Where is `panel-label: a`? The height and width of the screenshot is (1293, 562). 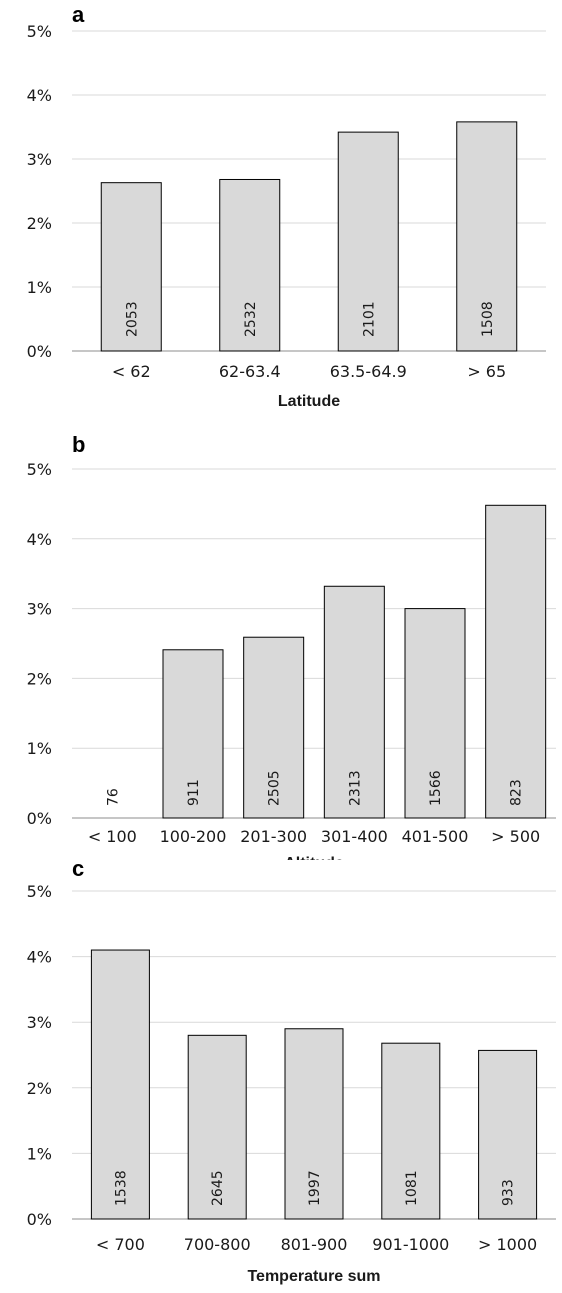 panel-label: a is located at coordinates (78, 14).